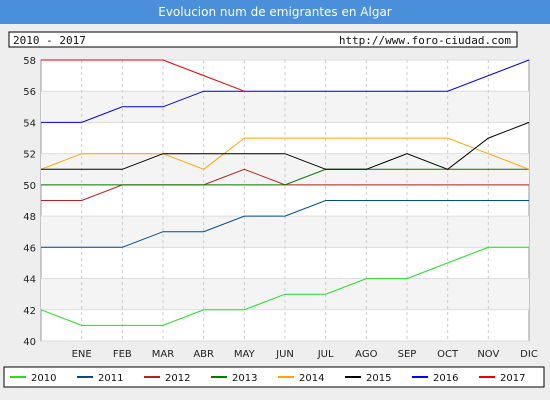 Image resolution: width=550 pixels, height=400 pixels. Describe the element at coordinates (244, 378) in the screenshot. I see `legend-label-2013: 2013` at that location.